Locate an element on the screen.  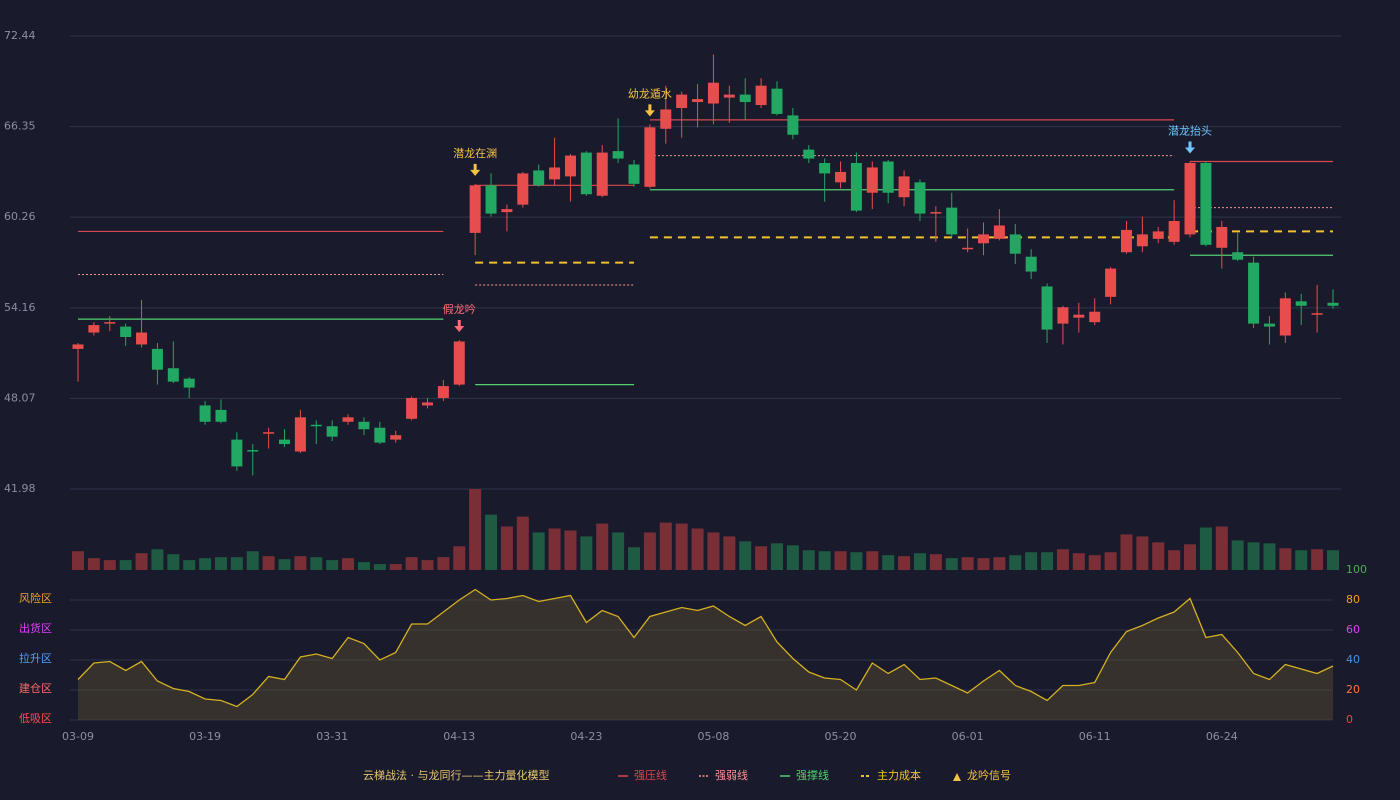
osc-tick-label: 20 is located at coordinates (1353, 689).